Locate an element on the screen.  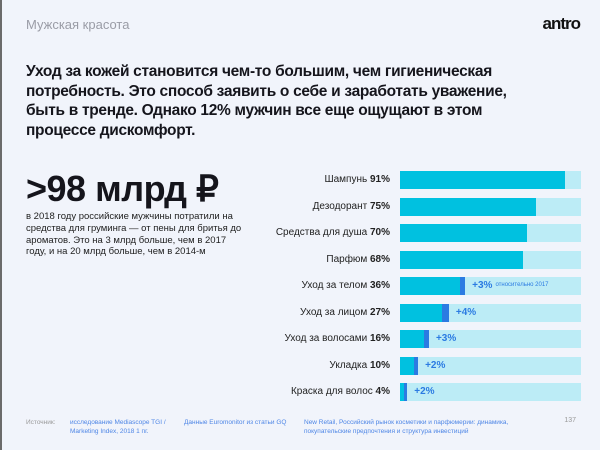
bar-row: Уход за лицом 27% +4% is located at coordinates (301, 312).